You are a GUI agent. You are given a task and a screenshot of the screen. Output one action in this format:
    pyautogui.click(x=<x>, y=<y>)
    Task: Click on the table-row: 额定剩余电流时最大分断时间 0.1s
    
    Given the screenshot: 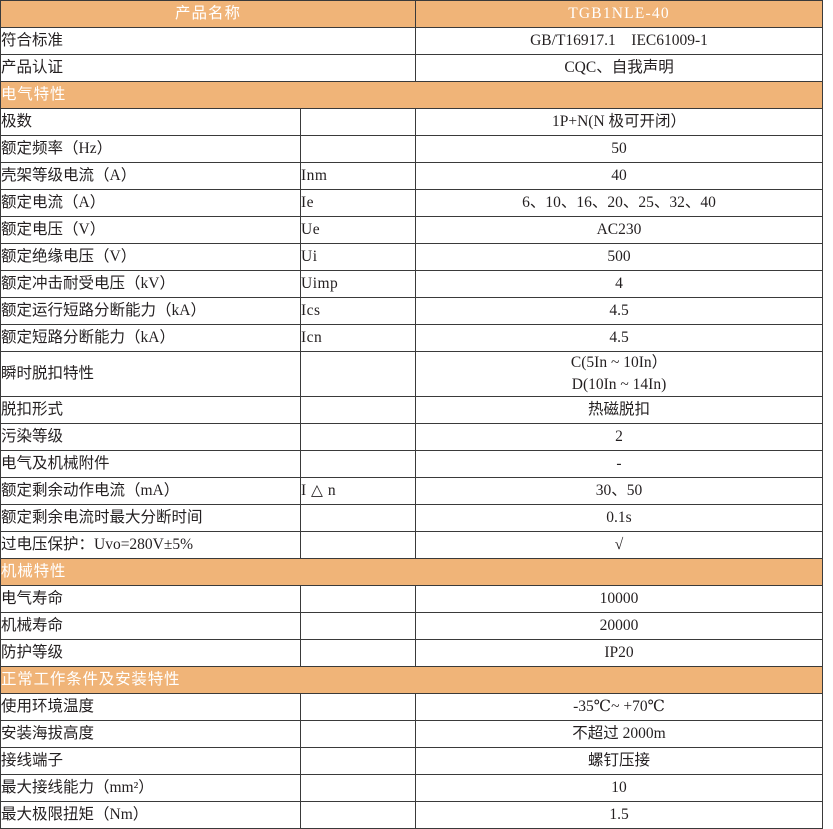 What is the action you would take?
    pyautogui.click(x=412, y=517)
    